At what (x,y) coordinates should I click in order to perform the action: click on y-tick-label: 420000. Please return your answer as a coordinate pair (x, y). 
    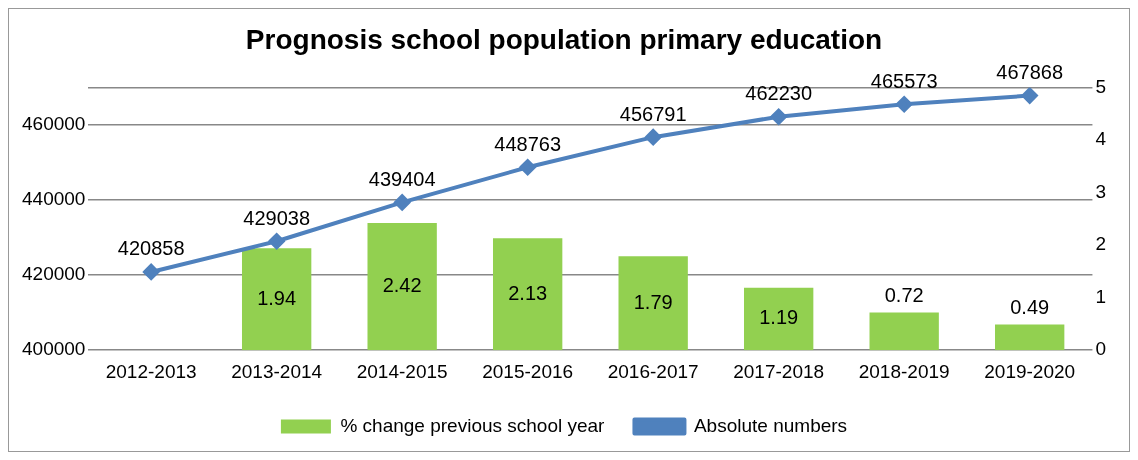
    Looking at the image, I should click on (54, 274).